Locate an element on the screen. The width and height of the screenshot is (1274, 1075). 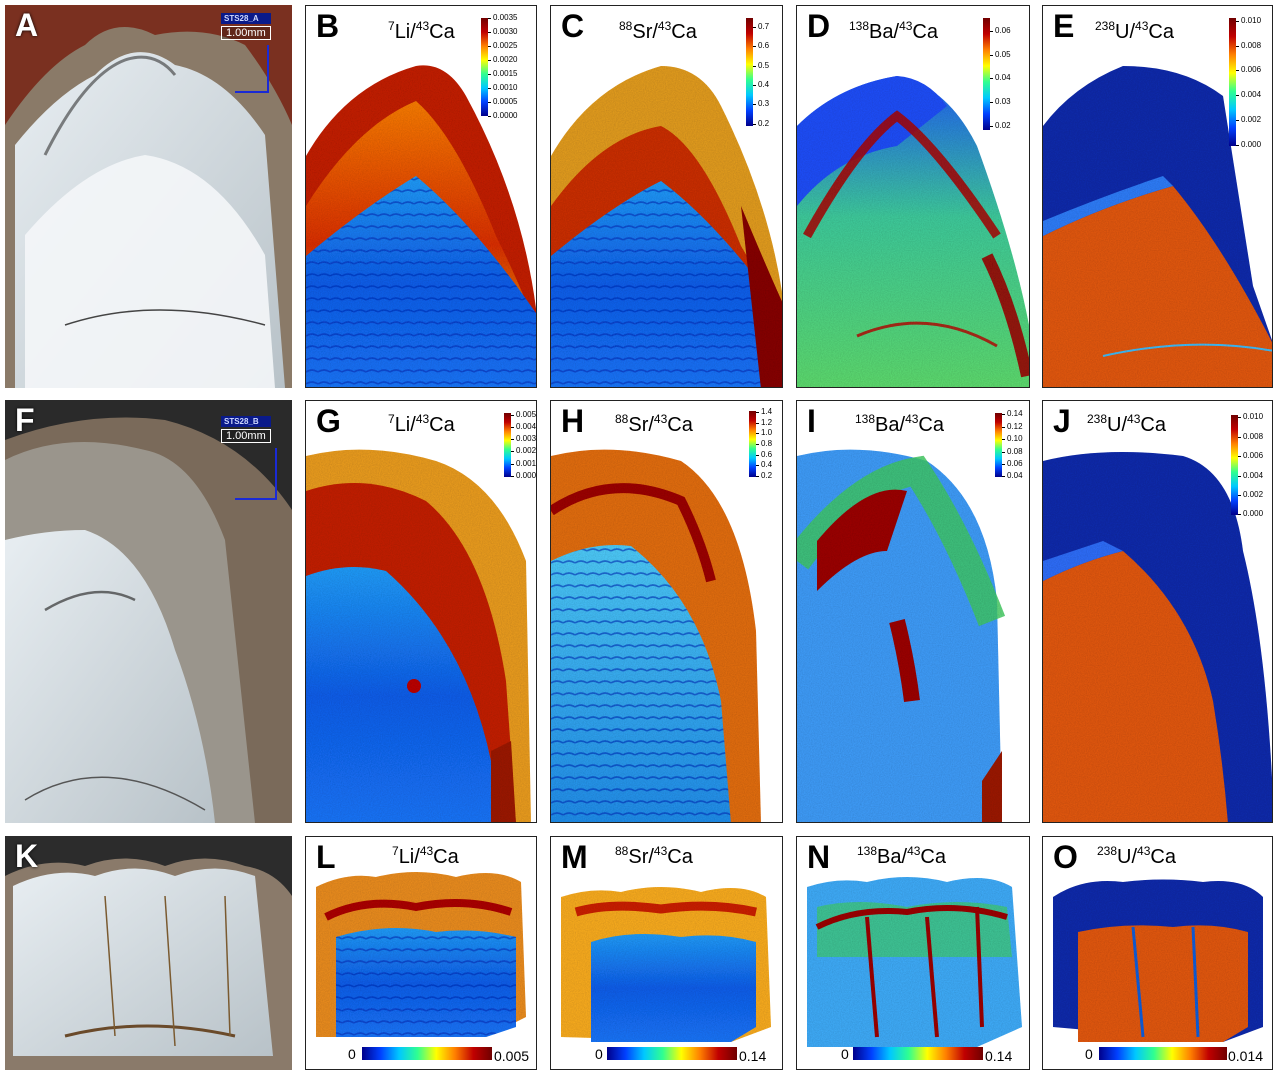
panel-letter: A is located at coordinates (27, 25).